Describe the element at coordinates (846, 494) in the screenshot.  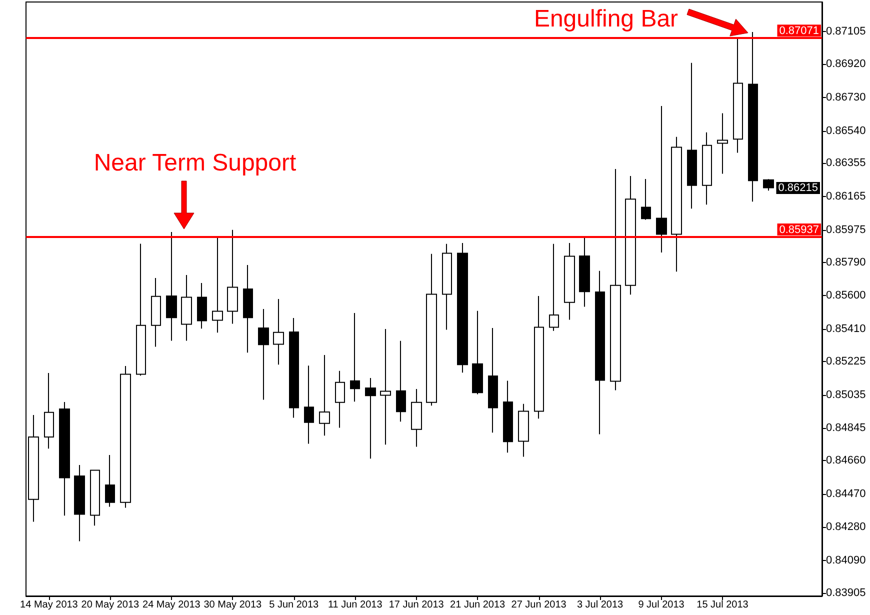
I see `y-tick-label: 0.84470` at that location.